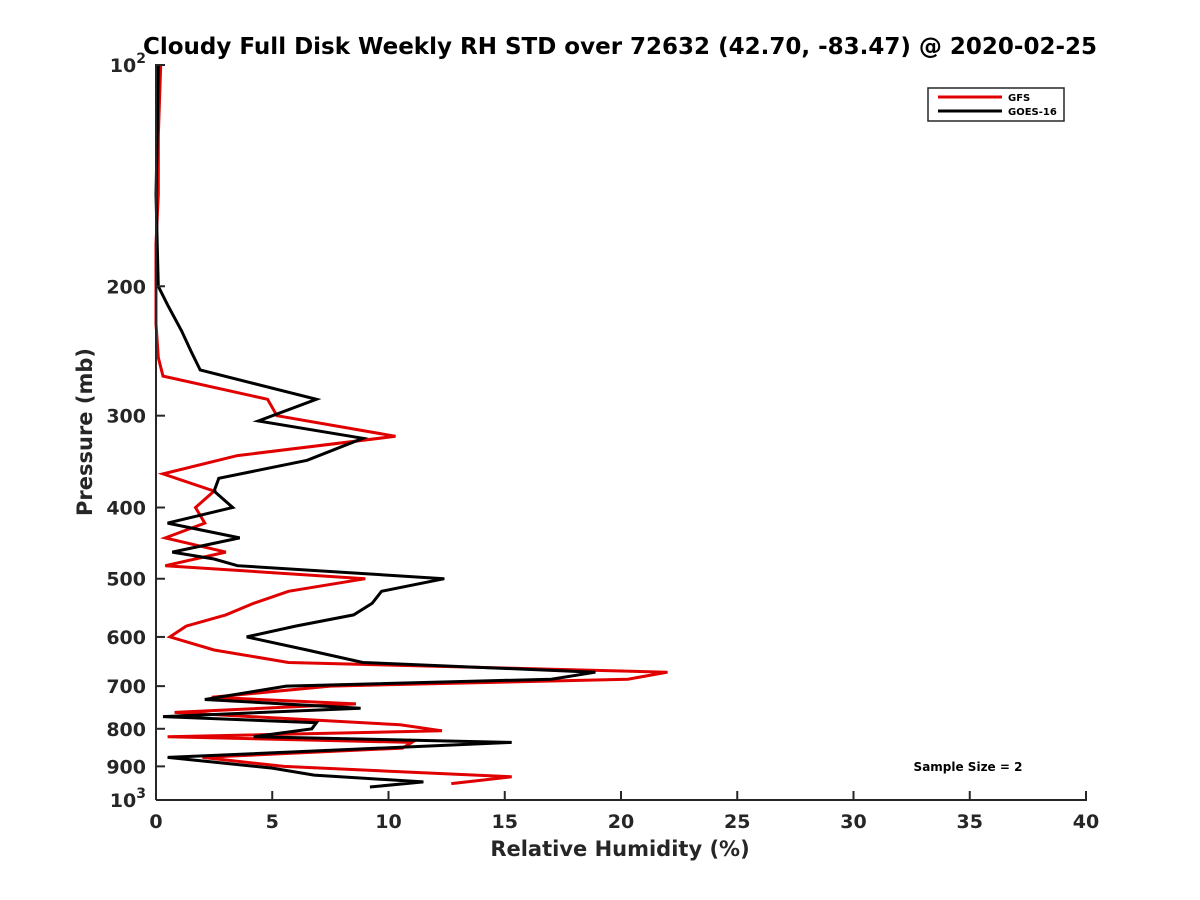 The image size is (1200, 900). I want to click on y-tick-label: 10³, so click(128, 799).